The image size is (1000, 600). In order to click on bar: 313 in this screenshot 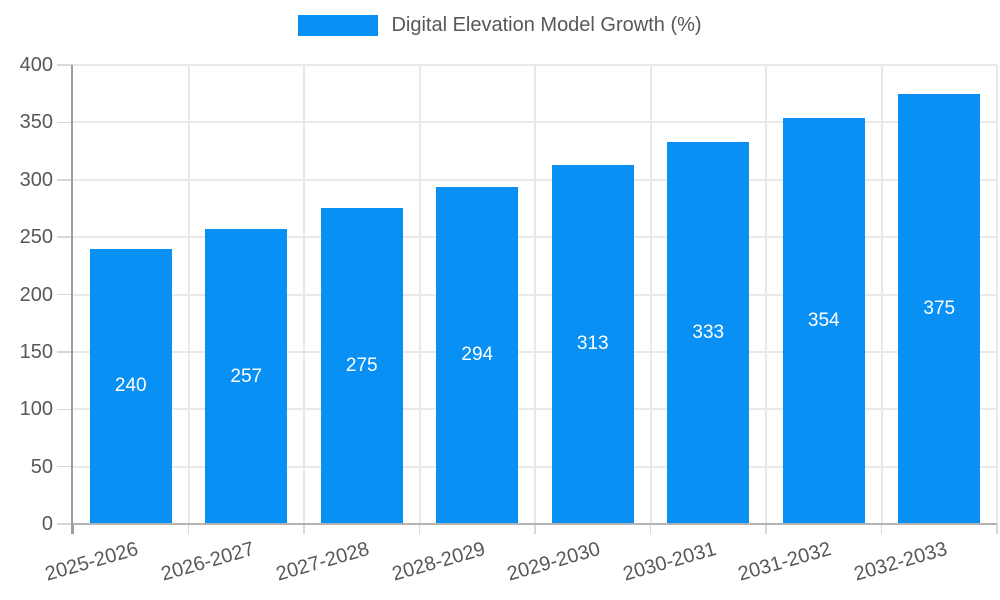, I will do `click(592, 344)`.